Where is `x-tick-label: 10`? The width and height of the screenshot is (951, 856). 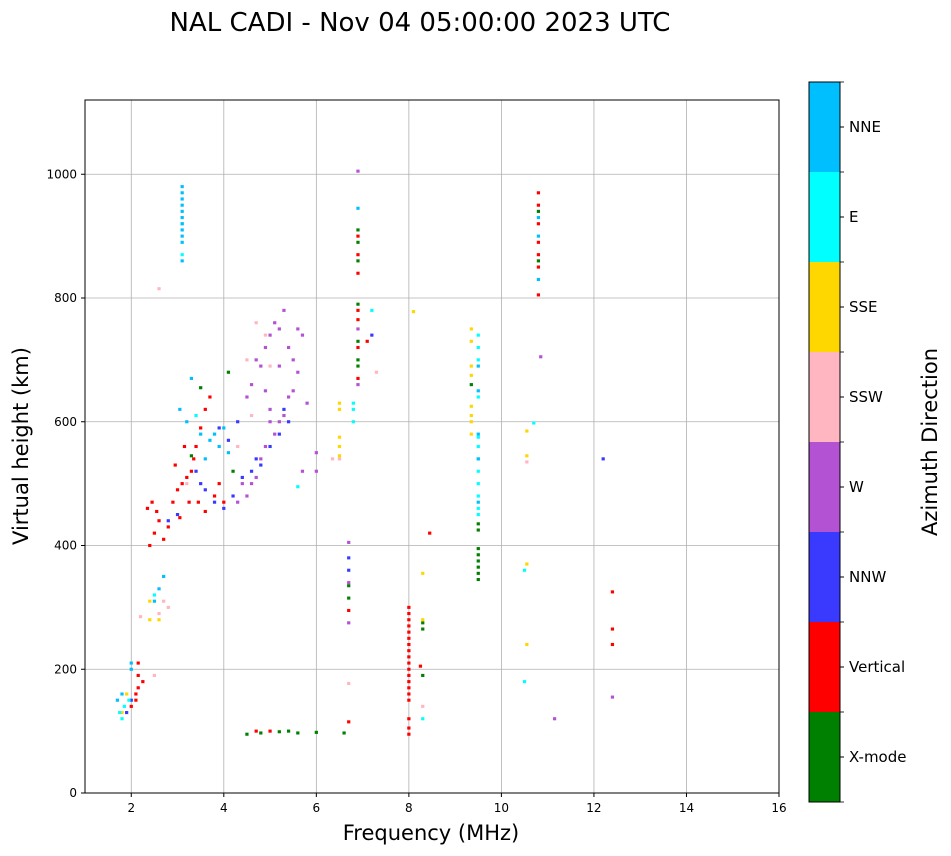 x-tick-label: 10 is located at coordinates (501, 808).